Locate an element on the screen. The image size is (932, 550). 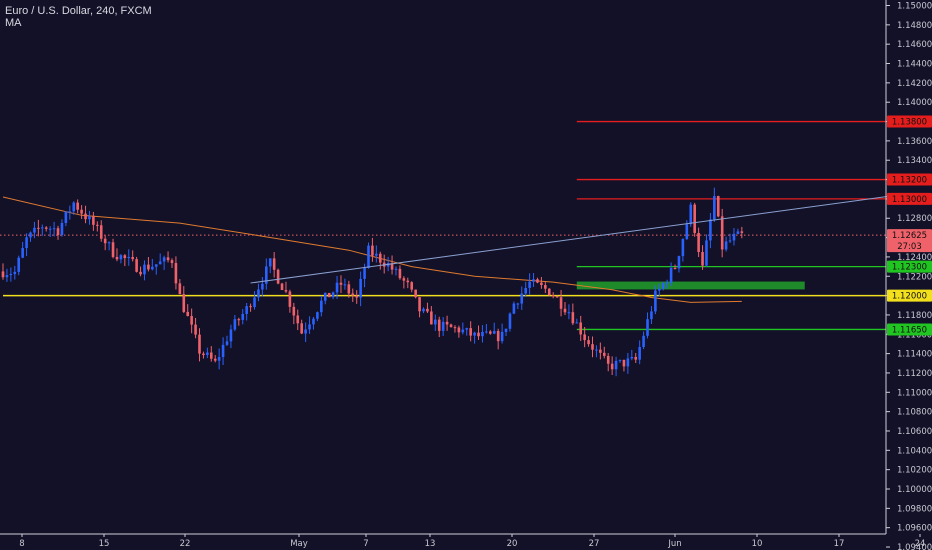
trendline is located at coordinates (571, 239).